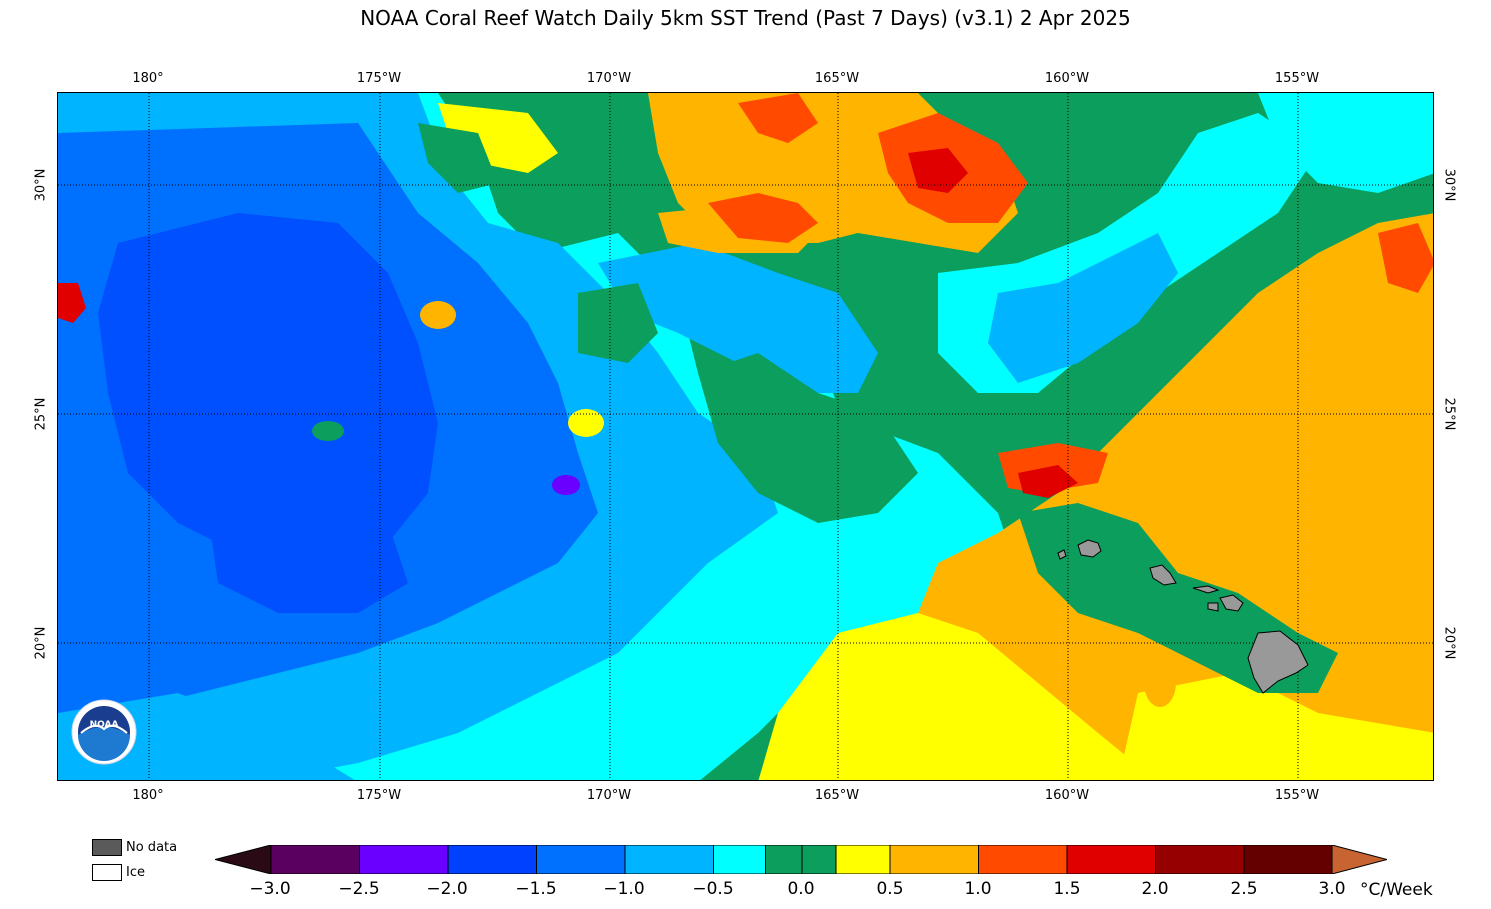 This screenshot has width=1491, height=909. I want to click on color-scale-bar, so click(801, 859).